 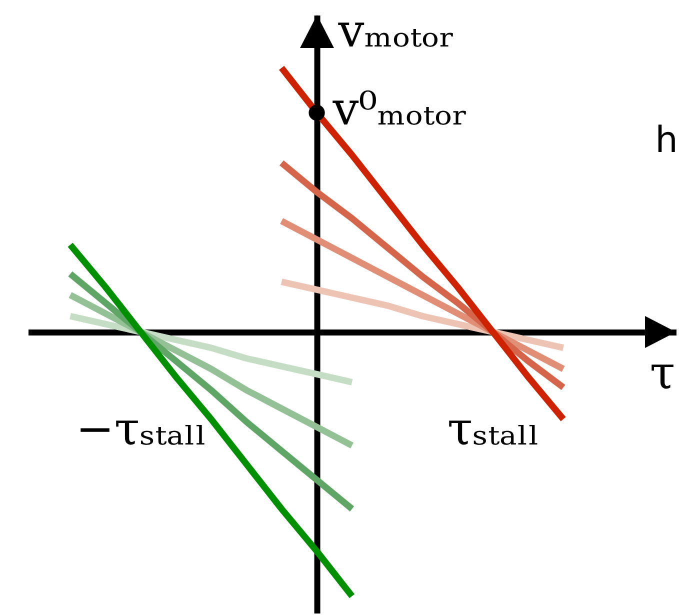 What do you see at coordinates (396, 31) in the screenshot?
I see `y-axis-title: vₘₒₜₒᵣ` at bounding box center [396, 31].